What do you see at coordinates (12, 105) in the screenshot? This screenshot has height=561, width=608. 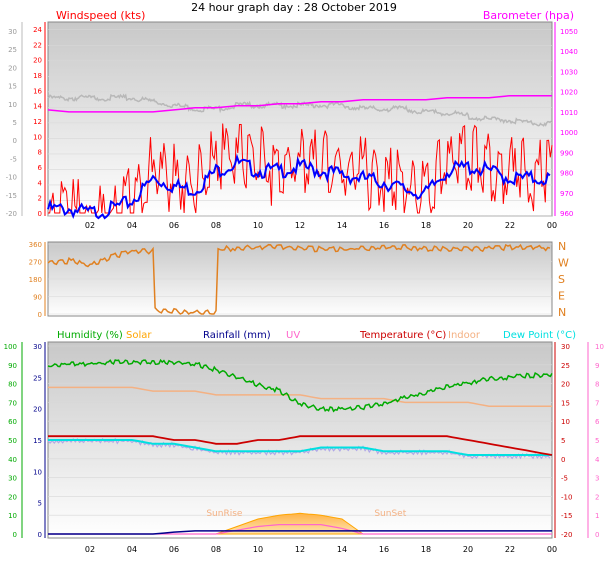 I see `outer-tick-label: 10` at bounding box center [12, 105].